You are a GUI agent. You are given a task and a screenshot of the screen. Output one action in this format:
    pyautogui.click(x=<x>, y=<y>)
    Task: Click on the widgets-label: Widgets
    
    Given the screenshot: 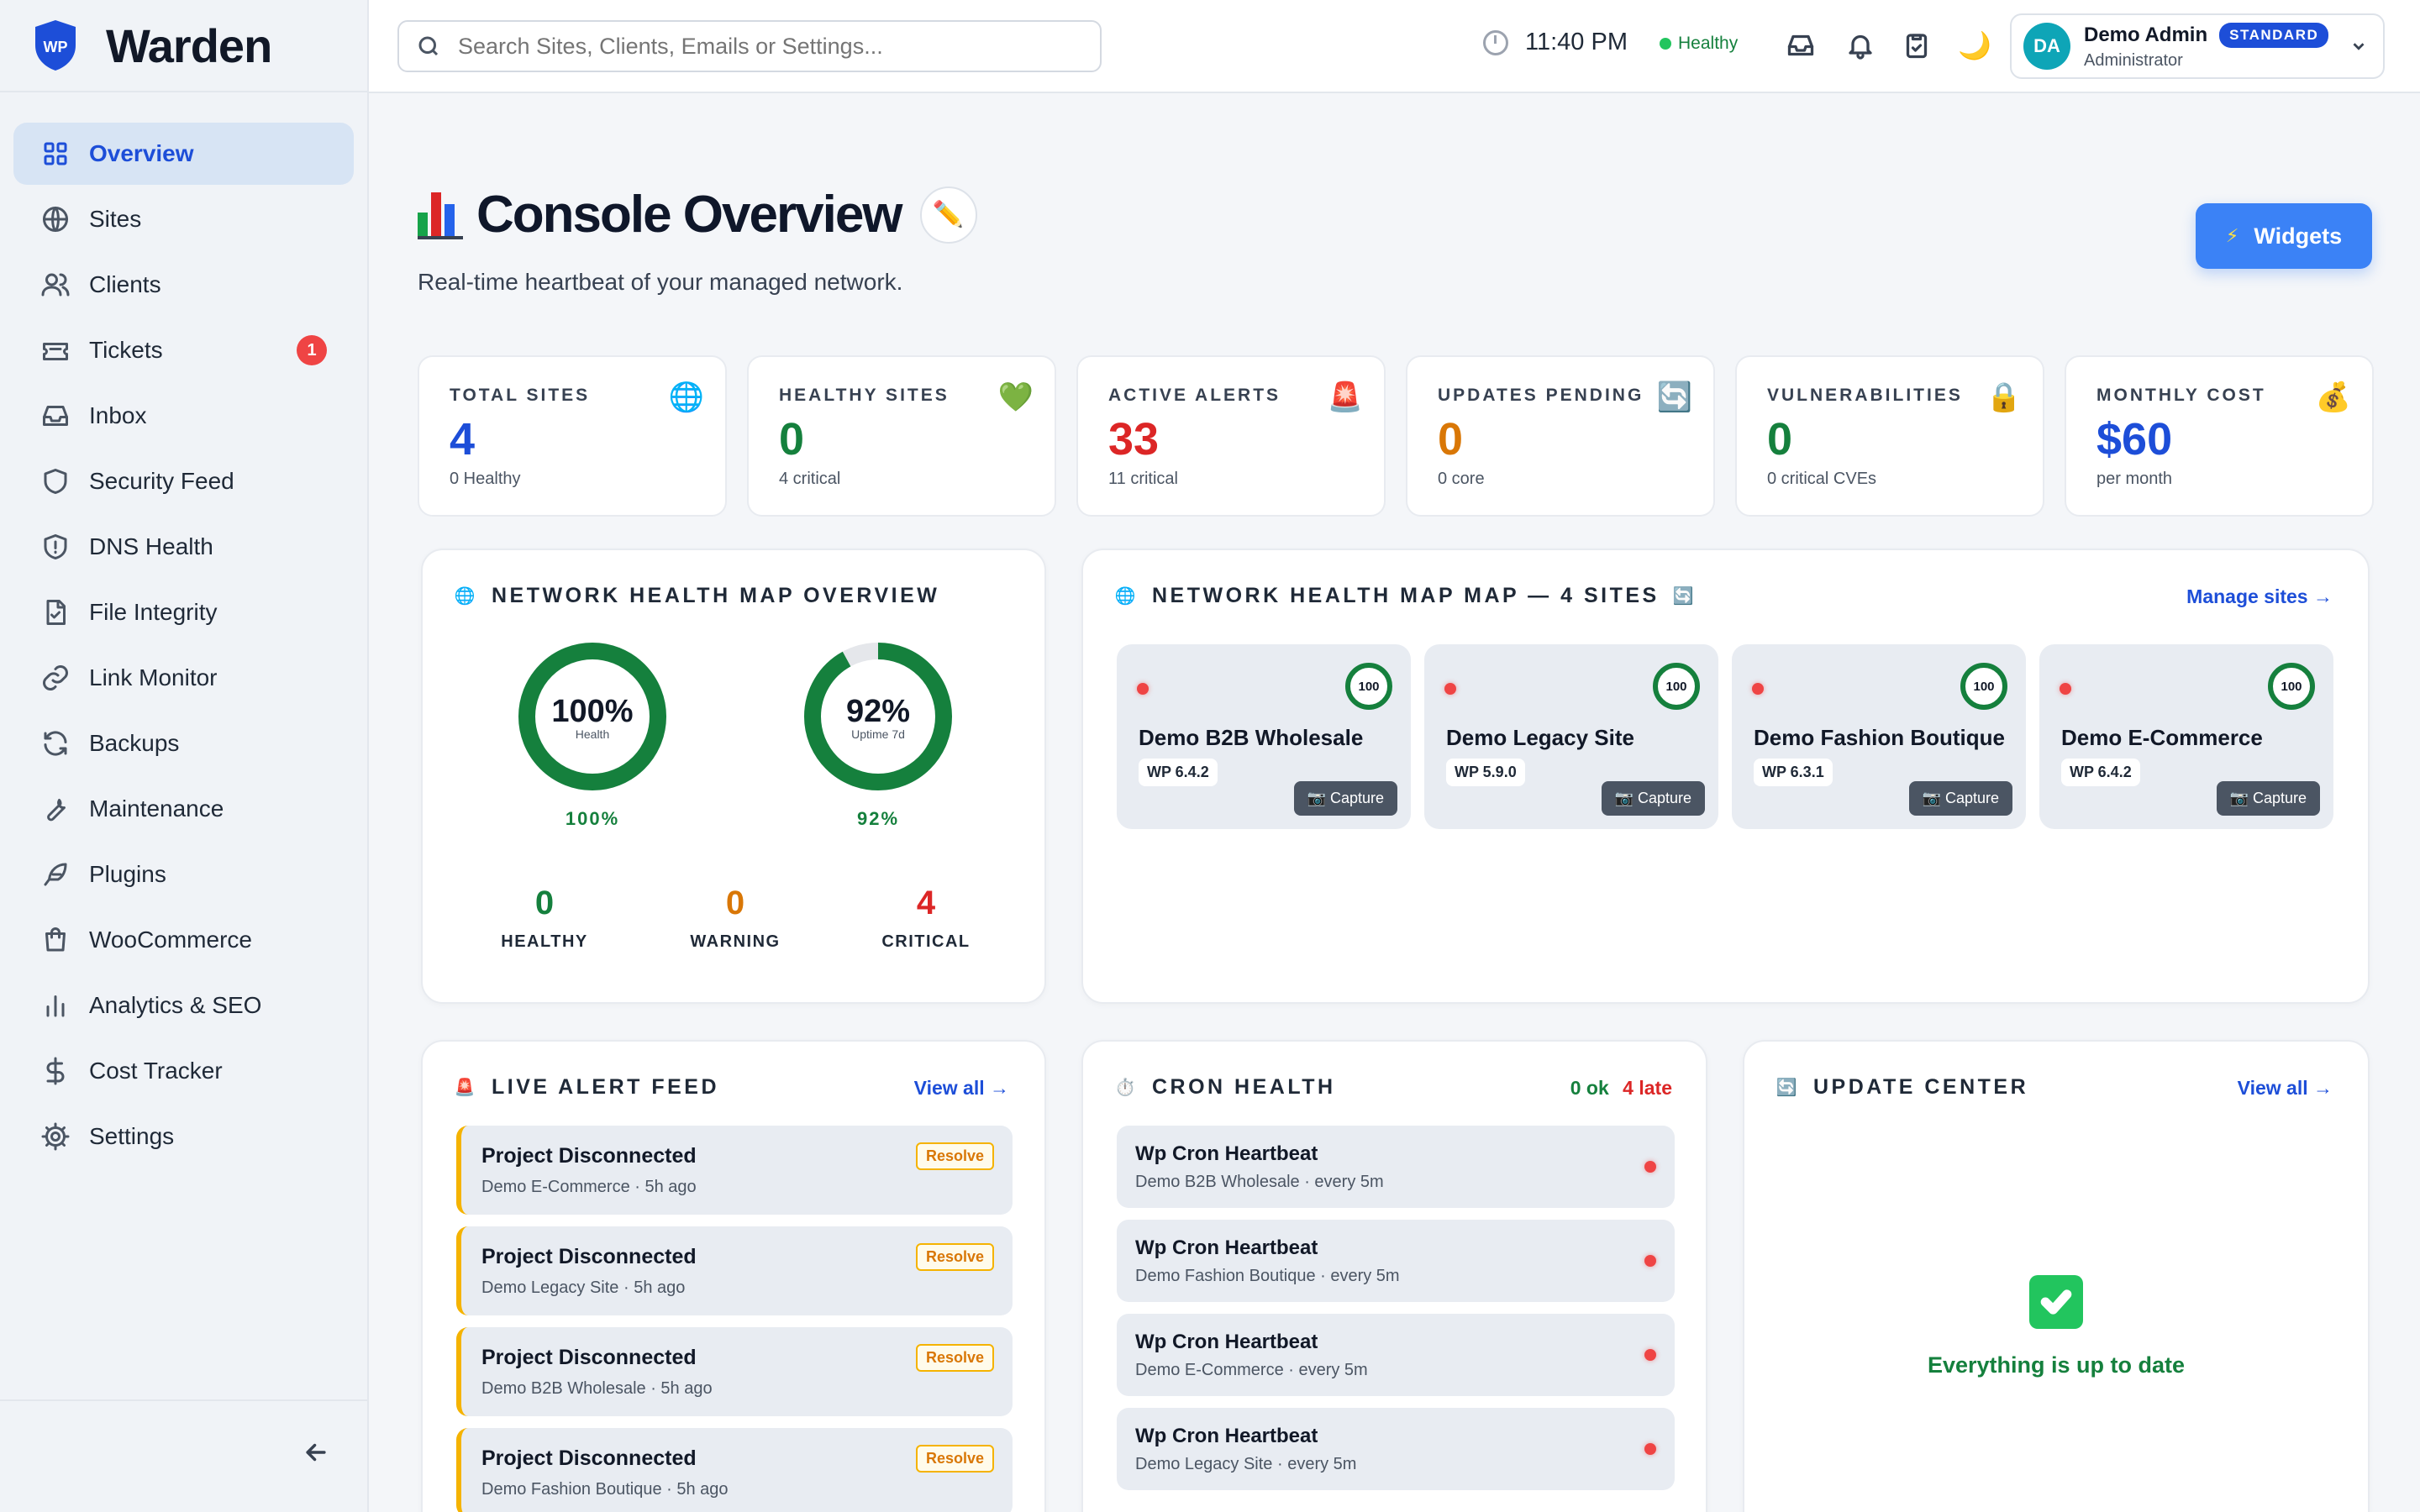 What is the action you would take?
    pyautogui.click(x=2298, y=236)
    